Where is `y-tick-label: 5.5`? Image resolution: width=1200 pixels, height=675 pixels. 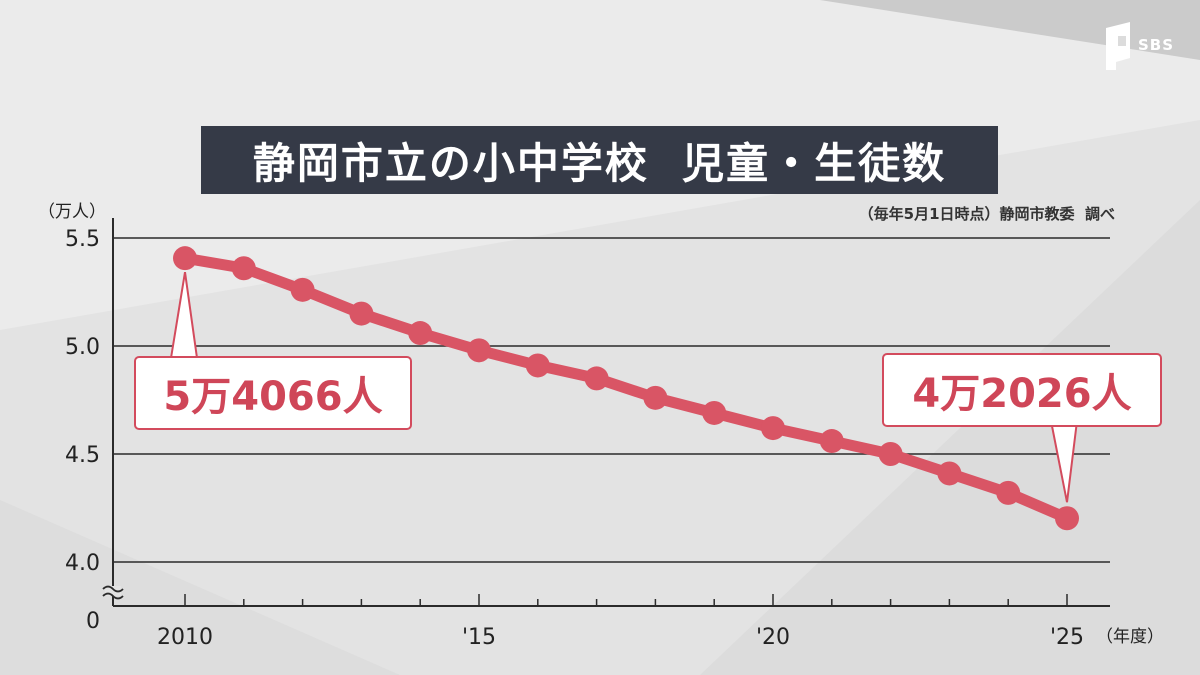
y-tick-label: 5.5 is located at coordinates (82, 239).